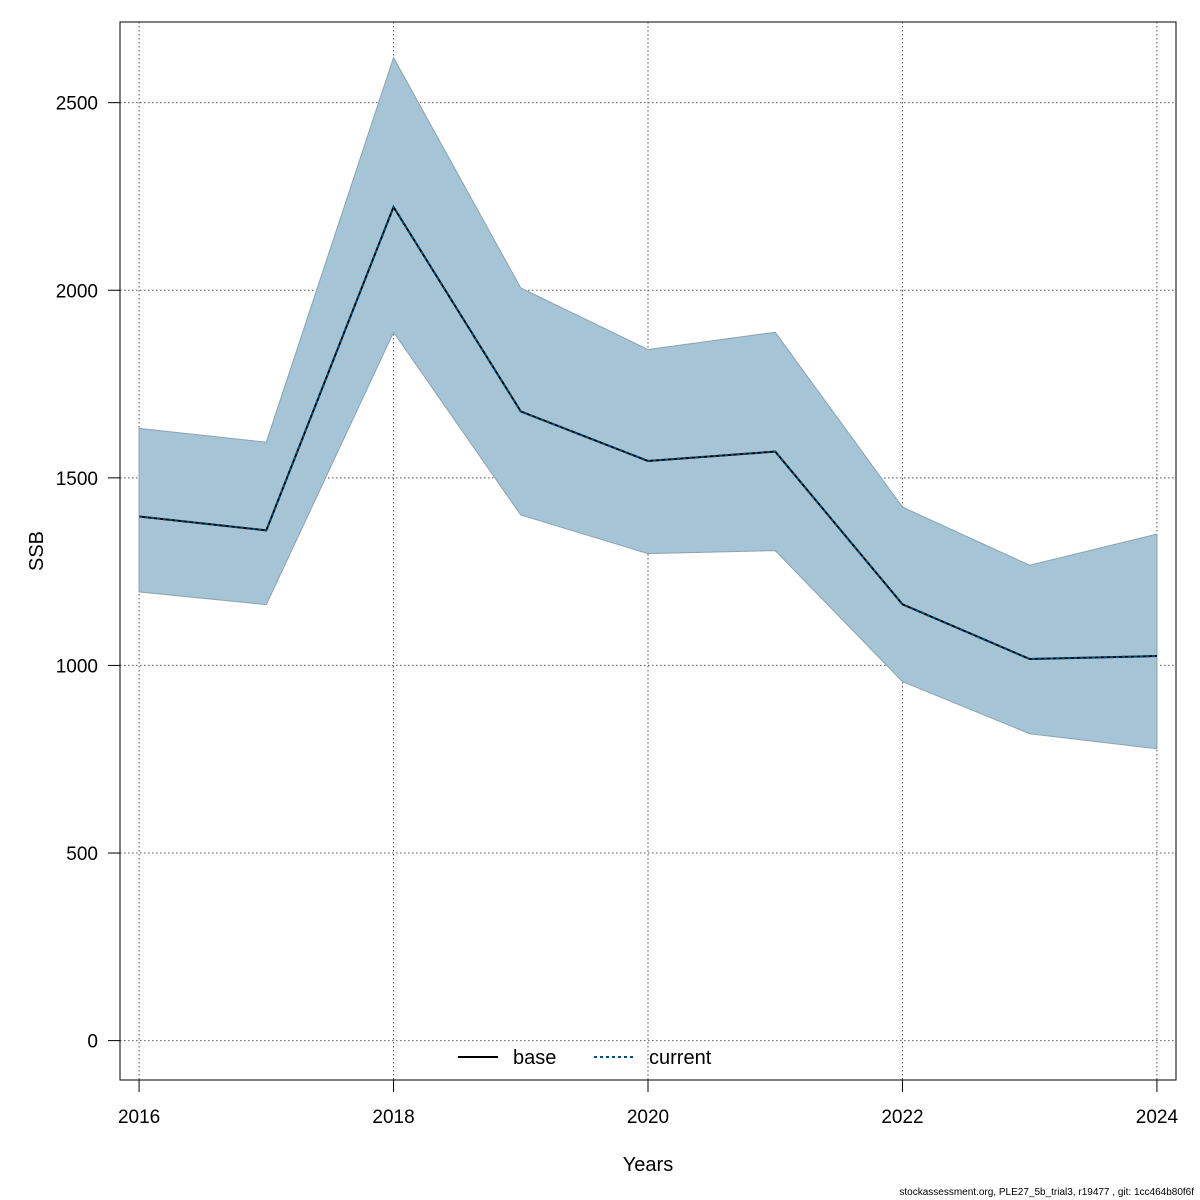  What do you see at coordinates (393, 1117) in the screenshot?
I see `x-tick-label: 2018` at bounding box center [393, 1117].